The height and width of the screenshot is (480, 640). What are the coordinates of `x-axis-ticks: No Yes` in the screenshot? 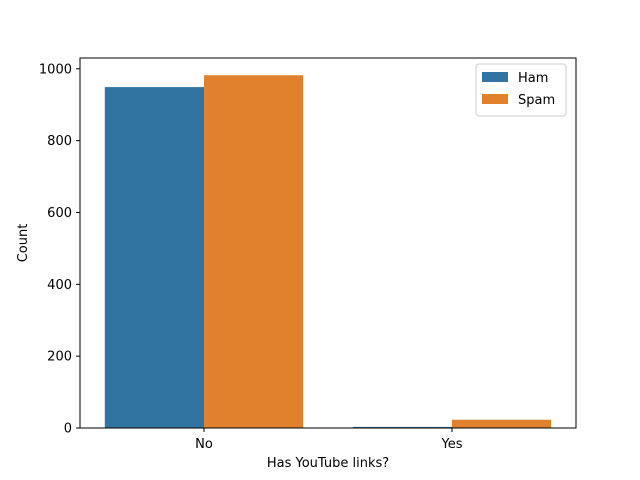 It's located at (329, 440).